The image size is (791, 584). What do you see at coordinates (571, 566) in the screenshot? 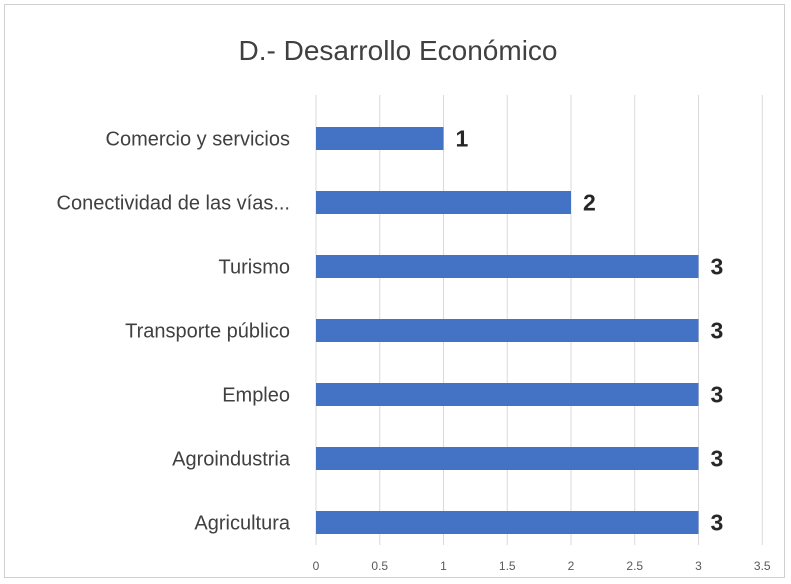
I see `x-tick-label: 2` at bounding box center [571, 566].